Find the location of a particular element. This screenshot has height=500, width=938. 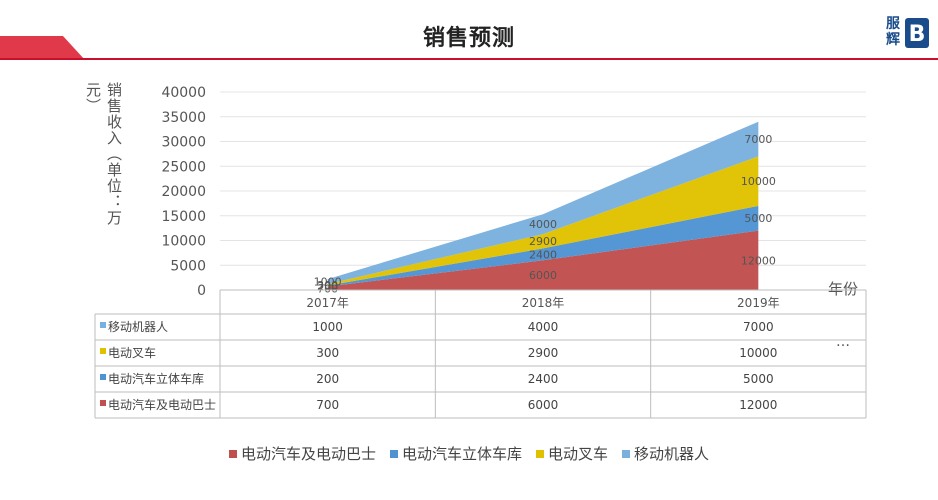

y-tick-label: 25000 is located at coordinates (183, 167).